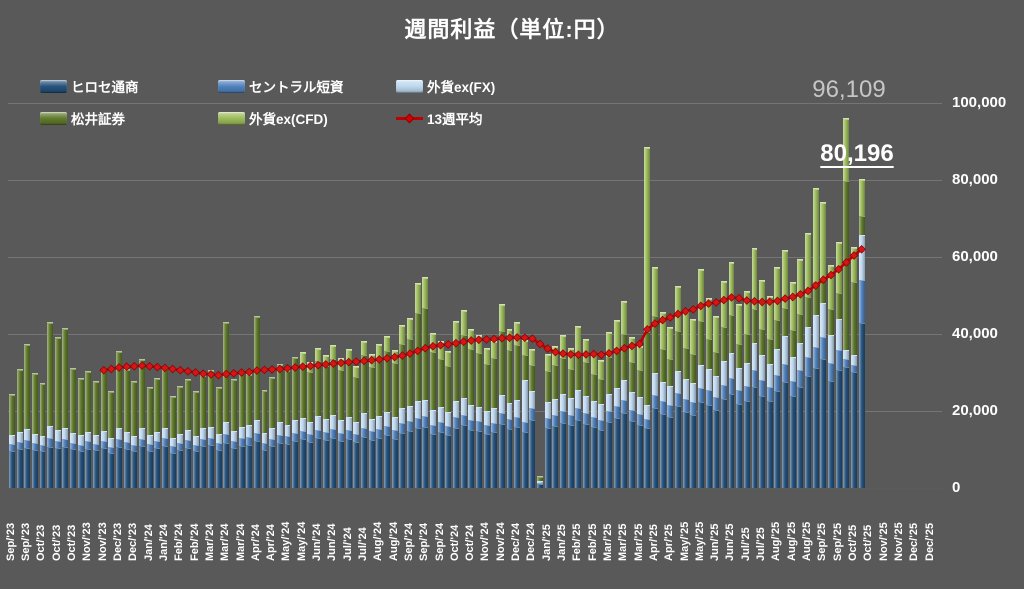  What do you see at coordinates (439, 541) in the screenshot?
I see `x-axis-label-week-56: Sep/'24` at bounding box center [439, 541].